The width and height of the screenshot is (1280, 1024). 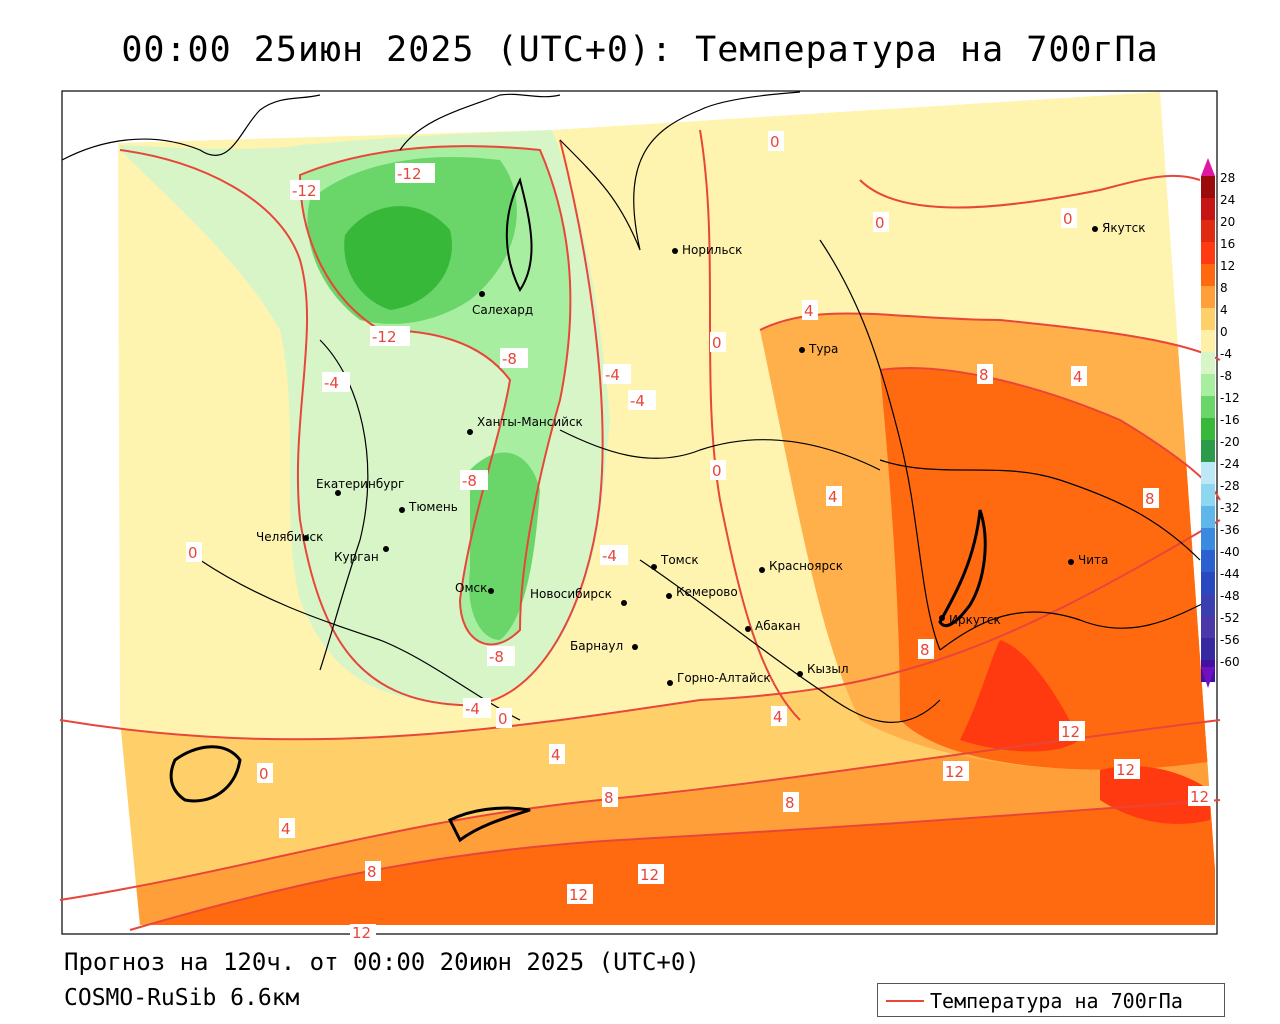 What do you see at coordinates (191, 127) in the screenshot?
I see `coastline-west` at bounding box center [191, 127].